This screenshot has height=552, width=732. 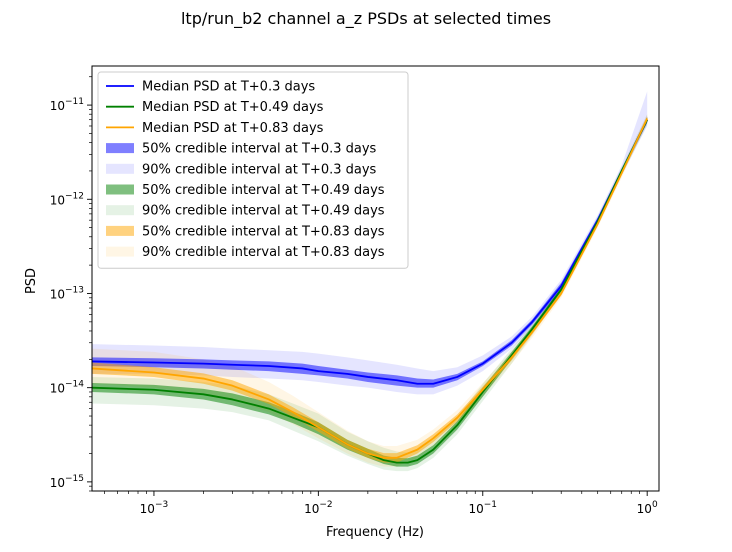 I want to click on y-axis-label: PSD, so click(x=31, y=281).